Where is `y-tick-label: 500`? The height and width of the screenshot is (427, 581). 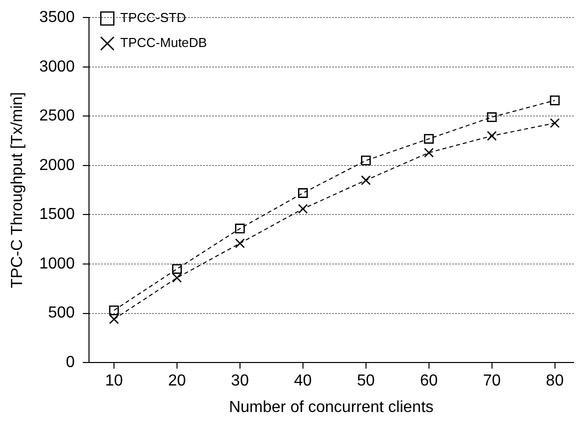 y-tick-label: 500 is located at coordinates (61, 313).